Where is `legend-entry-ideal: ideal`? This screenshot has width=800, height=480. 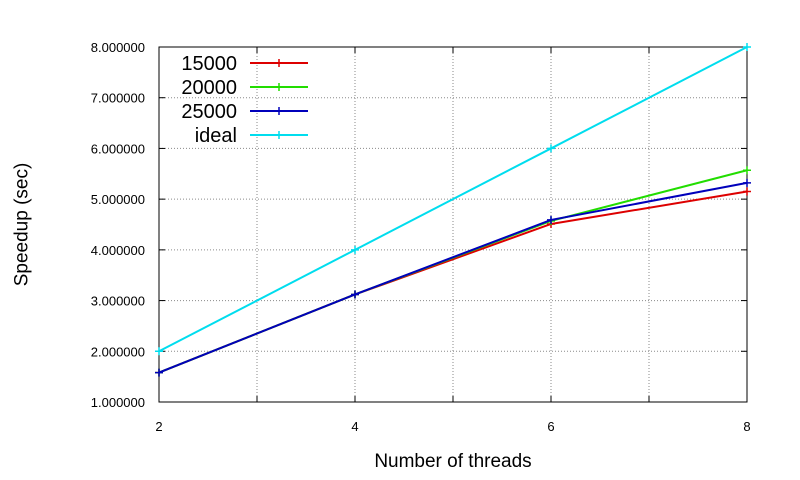
legend-entry-ideal: ideal is located at coordinates (251, 136).